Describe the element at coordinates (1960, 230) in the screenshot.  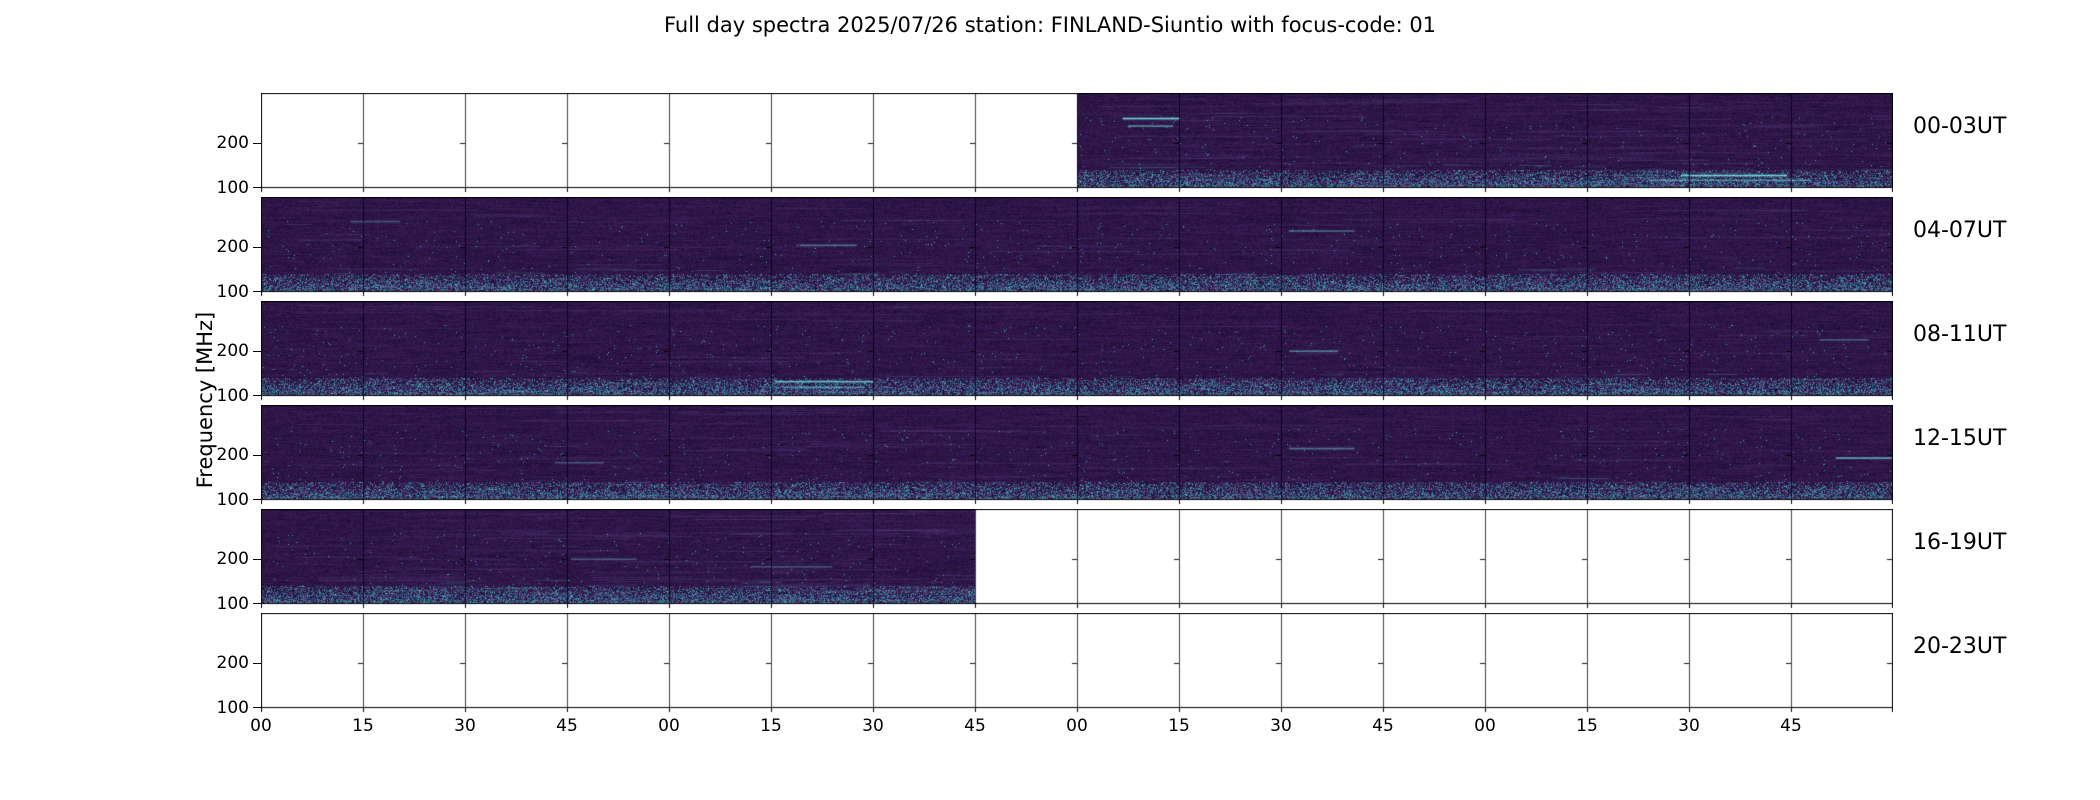
I see `row-time-label: 04-07UT` at that location.